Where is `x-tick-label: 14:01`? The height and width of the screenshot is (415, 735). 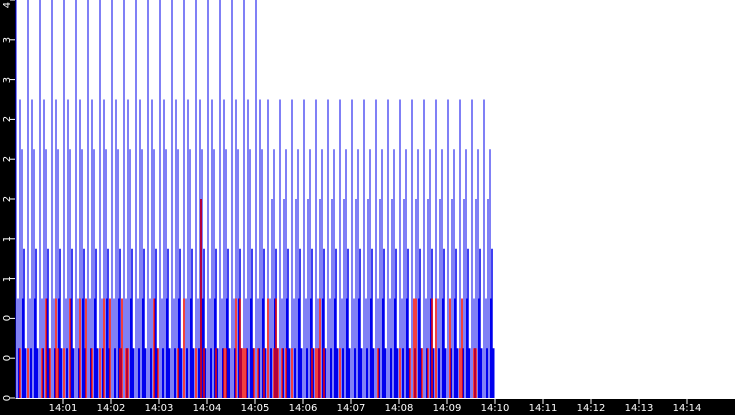
x-tick-label: 14:01 is located at coordinates (63, 408).